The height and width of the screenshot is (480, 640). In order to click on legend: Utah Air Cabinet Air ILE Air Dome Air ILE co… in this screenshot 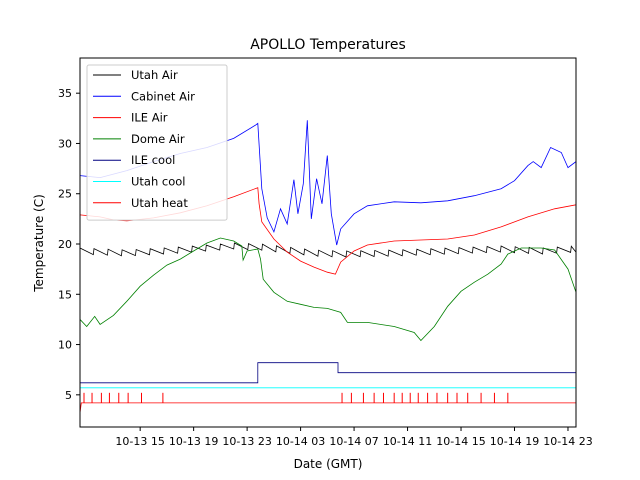, I will do `click(157, 142)`.